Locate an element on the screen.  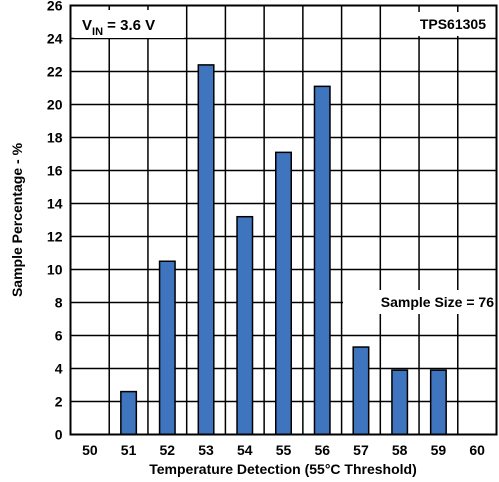
y-tick-label: 8 is located at coordinates (59, 303).